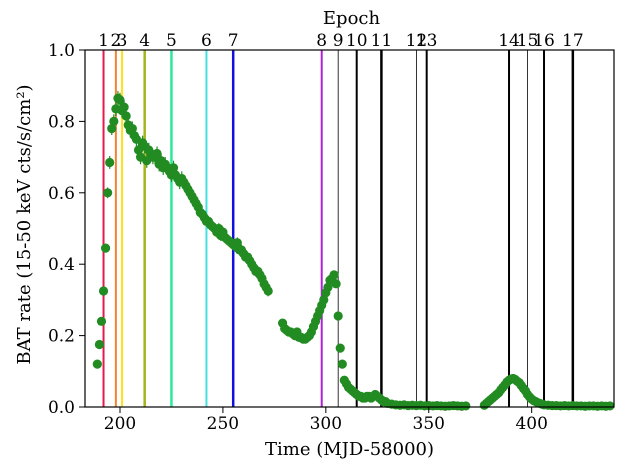  Describe the element at coordinates (122, 41) in the screenshot. I see `epoch-label-3: 3` at that location.